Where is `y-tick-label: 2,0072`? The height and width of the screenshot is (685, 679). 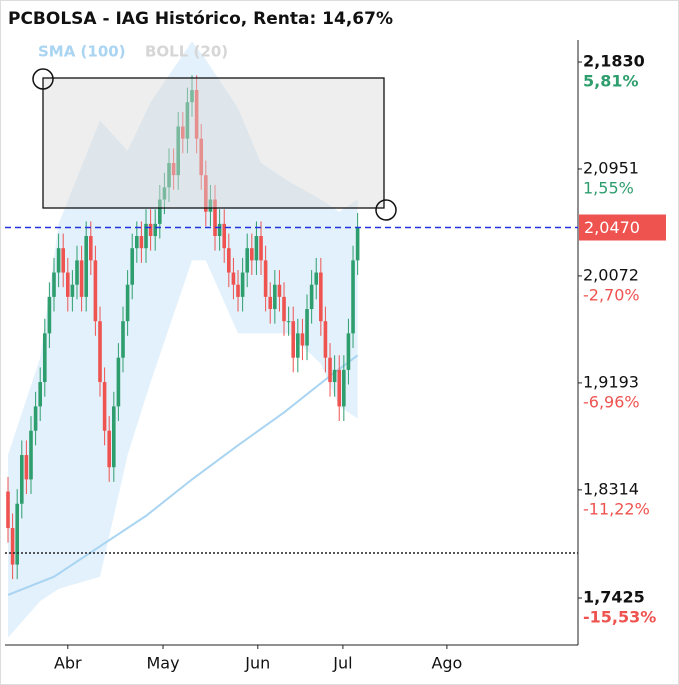 y-tick-label: 2,0072 is located at coordinates (611, 274).